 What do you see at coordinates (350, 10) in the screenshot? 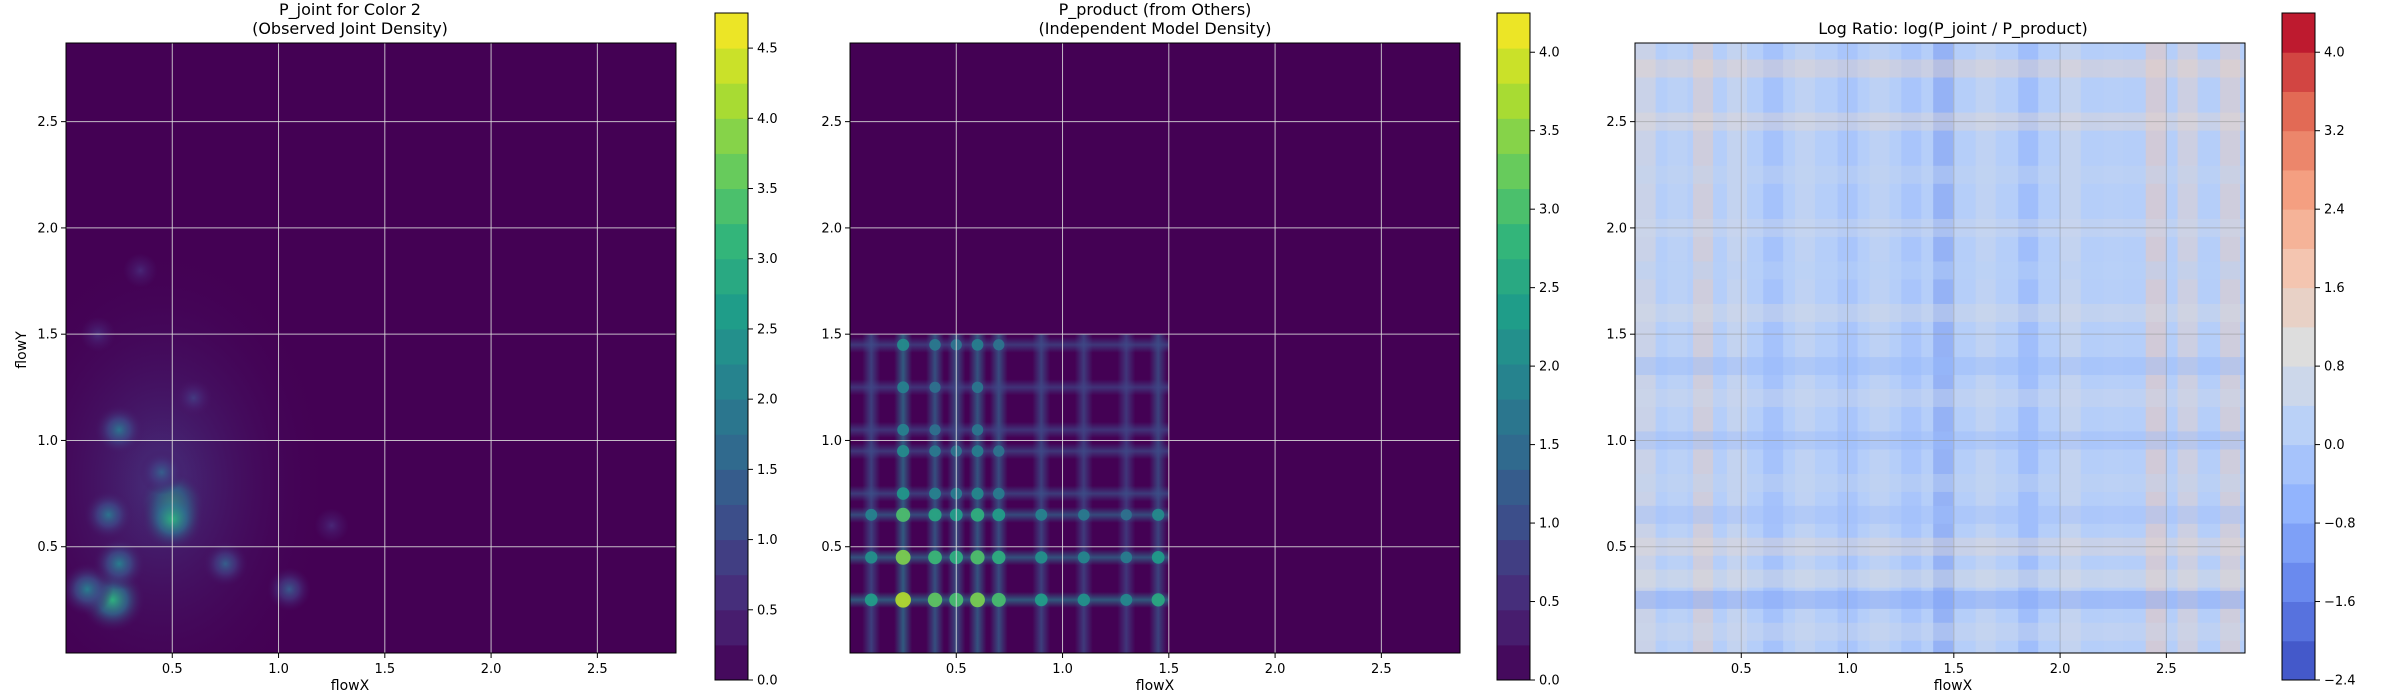
I see `panel1-title-line1: P_joint for Color 2` at bounding box center [350, 10].